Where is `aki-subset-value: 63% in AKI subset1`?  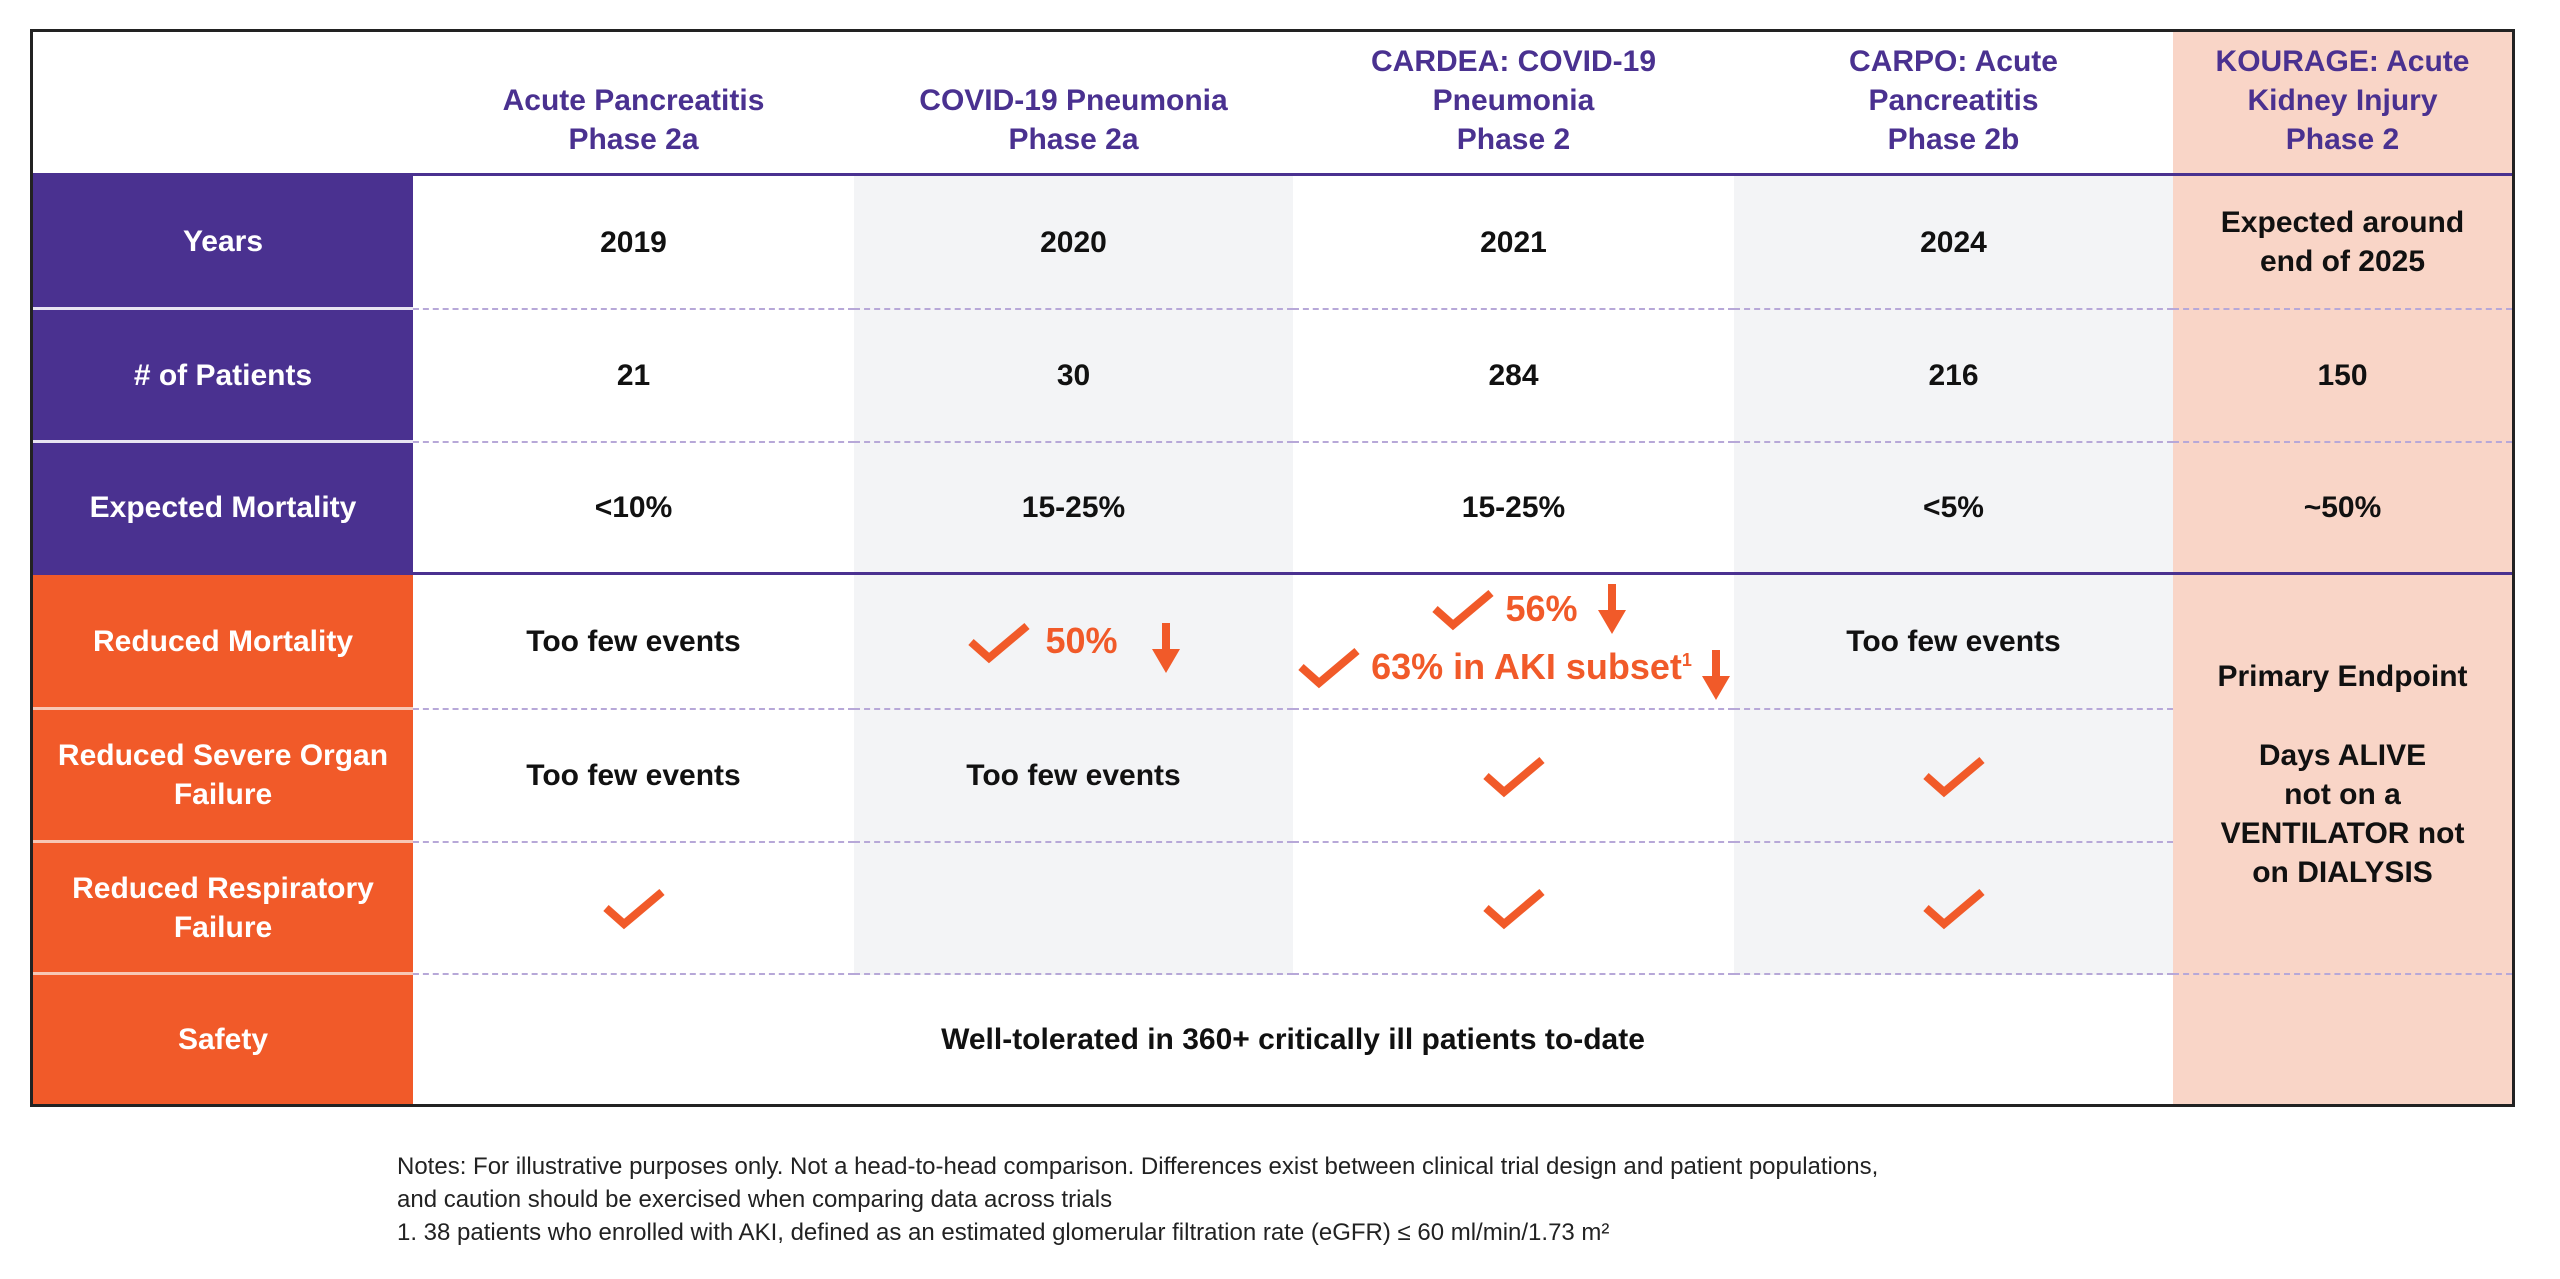
aki-subset-value: 63% in AKI subset1 is located at coordinates (1531, 666).